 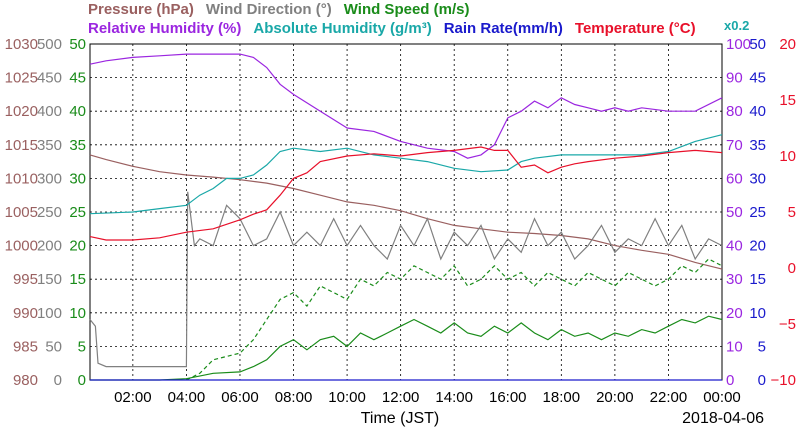 What do you see at coordinates (669, 397) in the screenshot?
I see `x-tick-label: 22:00` at bounding box center [669, 397].